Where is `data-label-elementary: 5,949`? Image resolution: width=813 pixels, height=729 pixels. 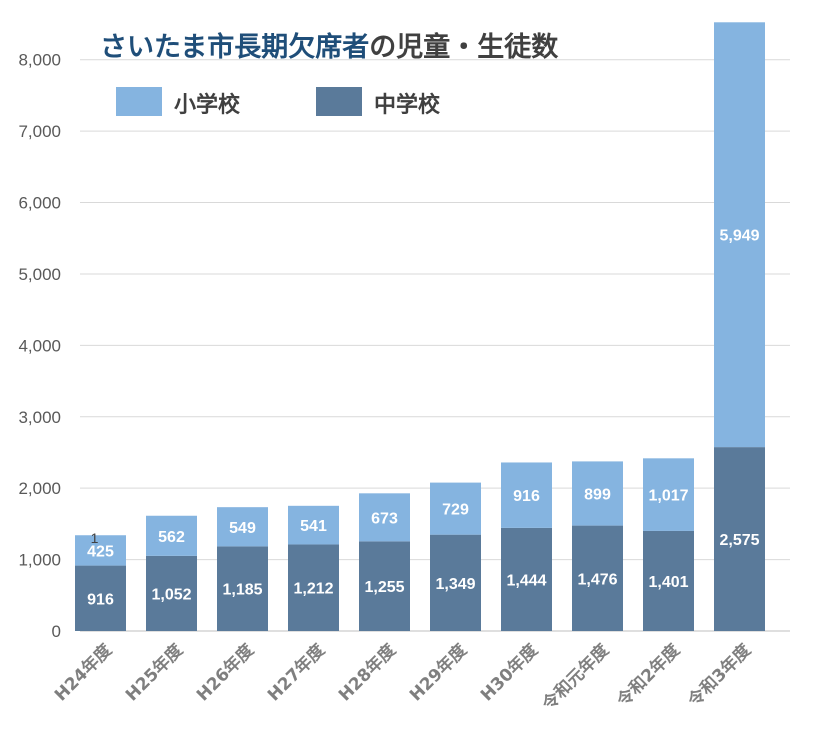 data-label-elementary: 5,949 is located at coordinates (739, 236).